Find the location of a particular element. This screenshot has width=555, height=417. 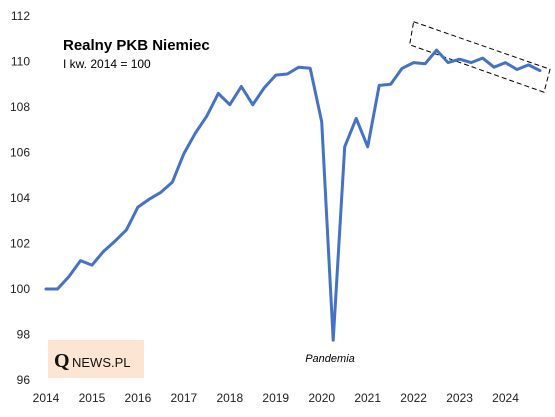

logo-text: NEWS.PL is located at coordinates (101, 362).